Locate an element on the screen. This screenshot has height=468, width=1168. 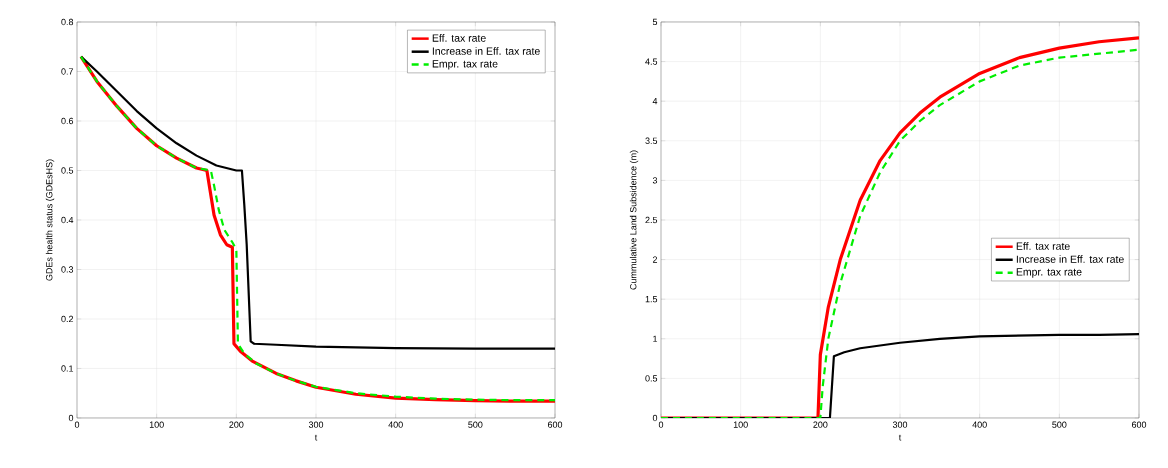
y-tick-label: 5 is located at coordinates (655, 22).